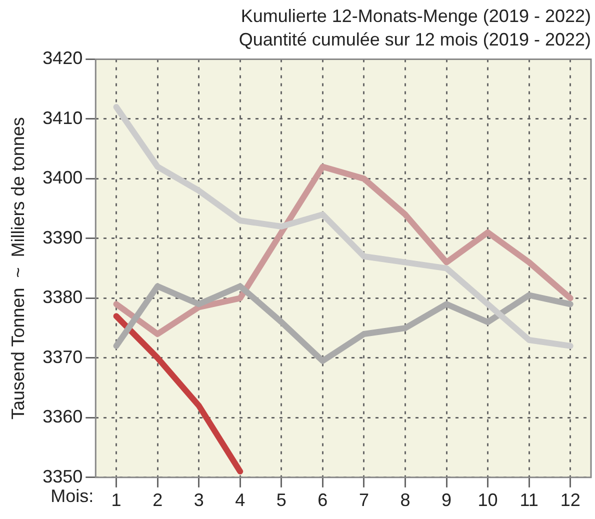 The height and width of the screenshot is (519, 595). What do you see at coordinates (62, 476) in the screenshot?
I see `y-tick-label: 3350` at bounding box center [62, 476].